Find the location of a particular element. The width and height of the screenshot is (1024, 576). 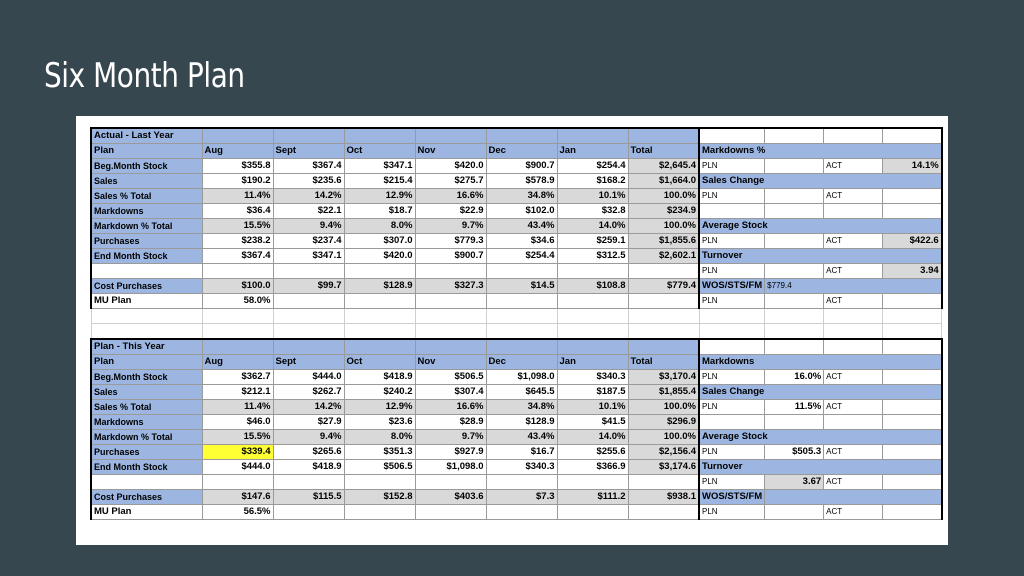

pln-value: 16.0% is located at coordinates (794, 377).